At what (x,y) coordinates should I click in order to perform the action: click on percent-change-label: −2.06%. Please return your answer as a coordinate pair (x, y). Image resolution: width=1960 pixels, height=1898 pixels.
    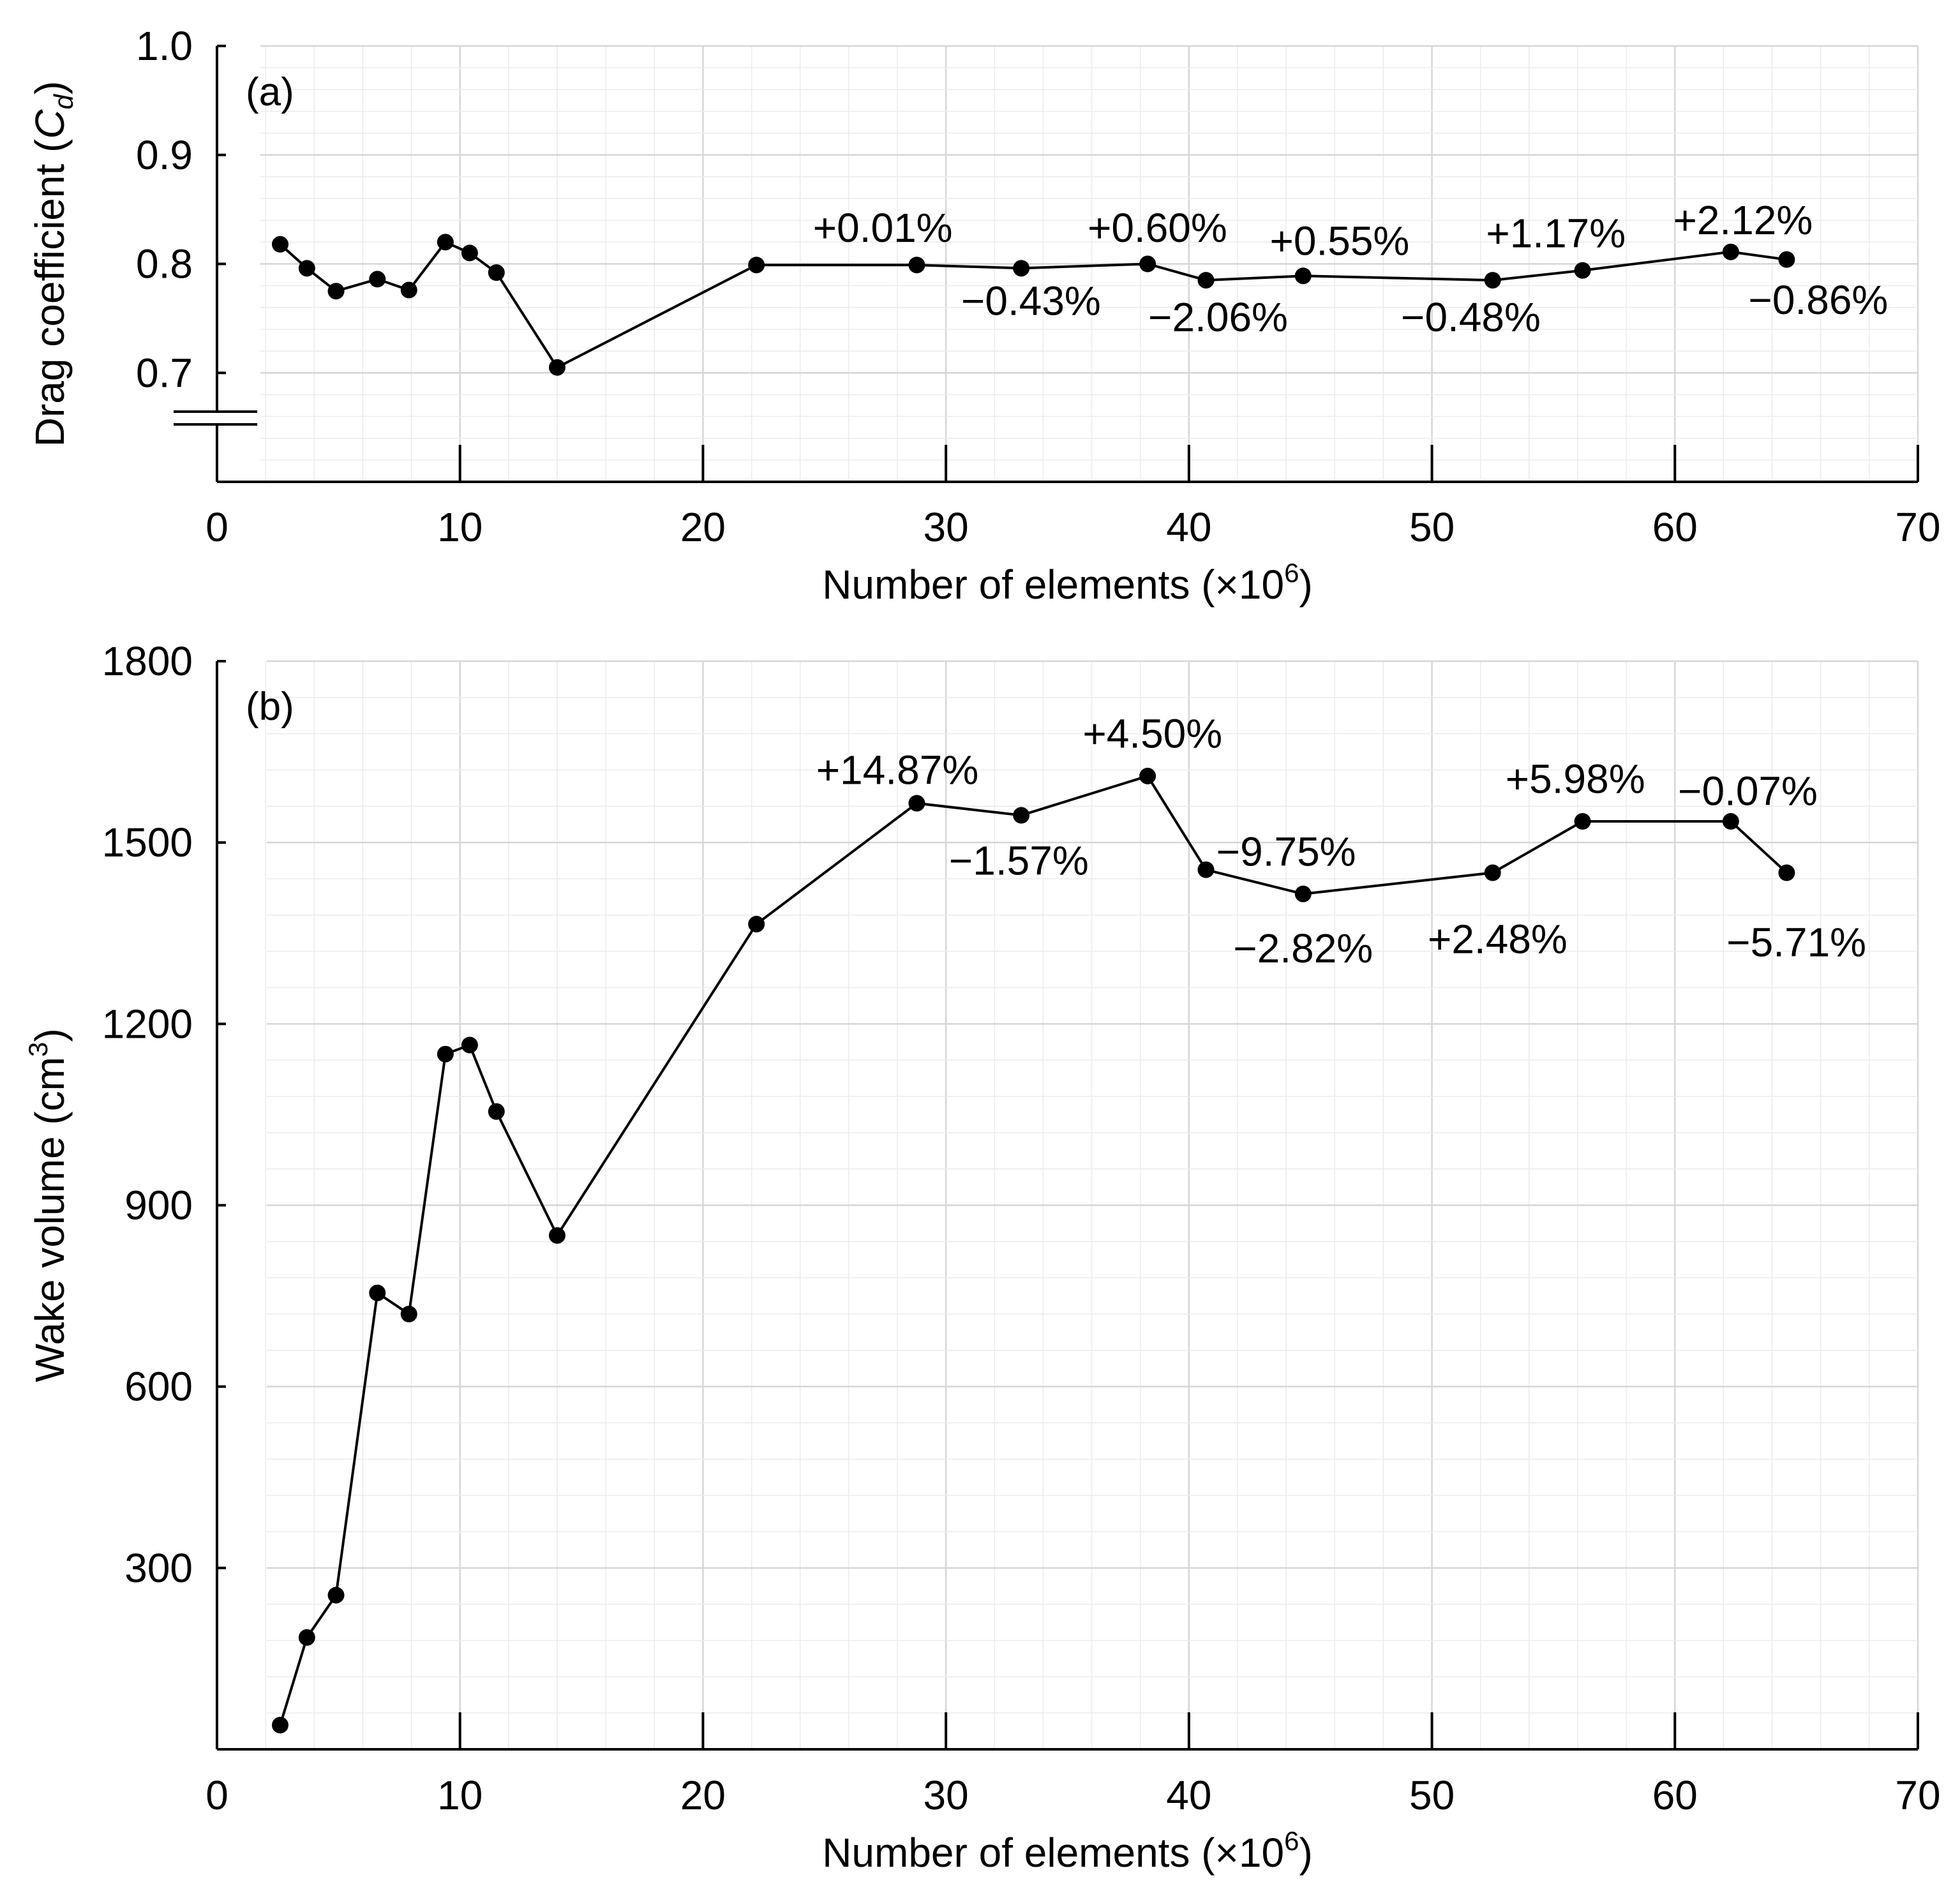
    Looking at the image, I should click on (1218, 317).